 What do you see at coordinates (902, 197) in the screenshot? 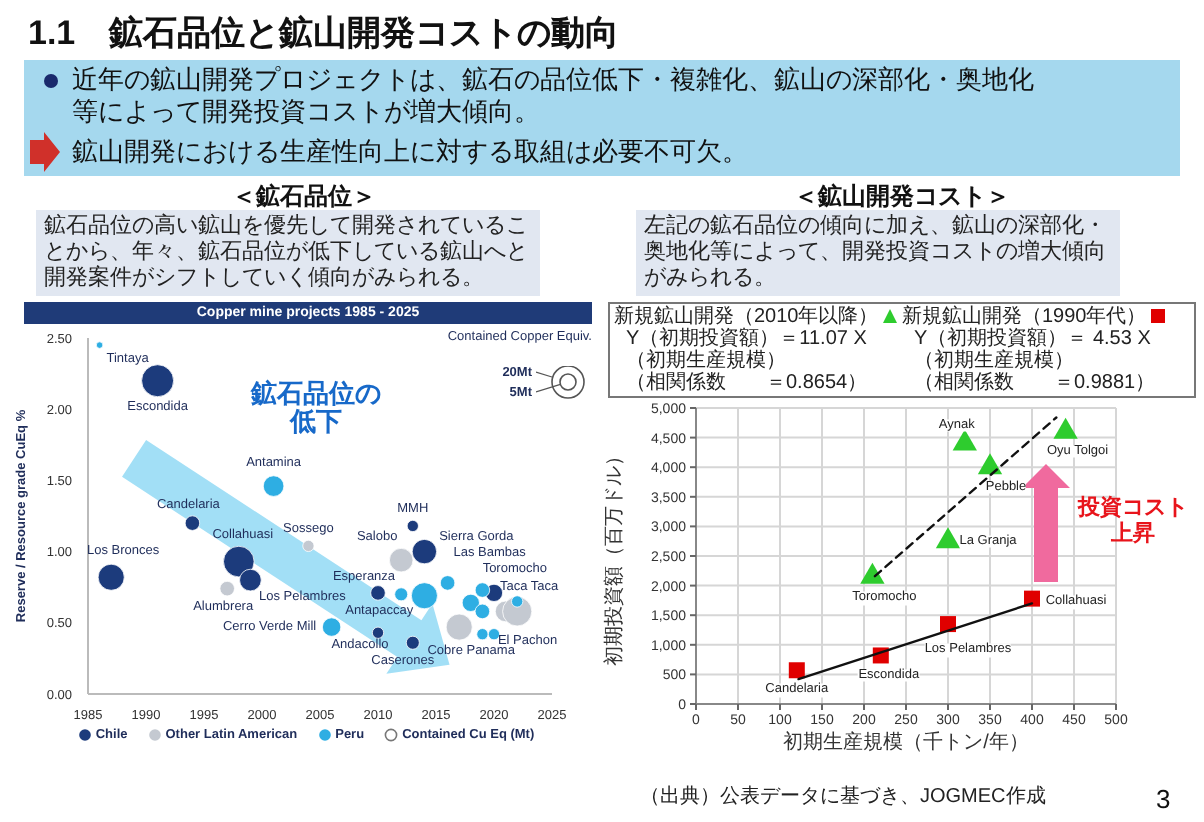
I see `chart-title: ＜鉱山開発コスト＞` at bounding box center [902, 197].